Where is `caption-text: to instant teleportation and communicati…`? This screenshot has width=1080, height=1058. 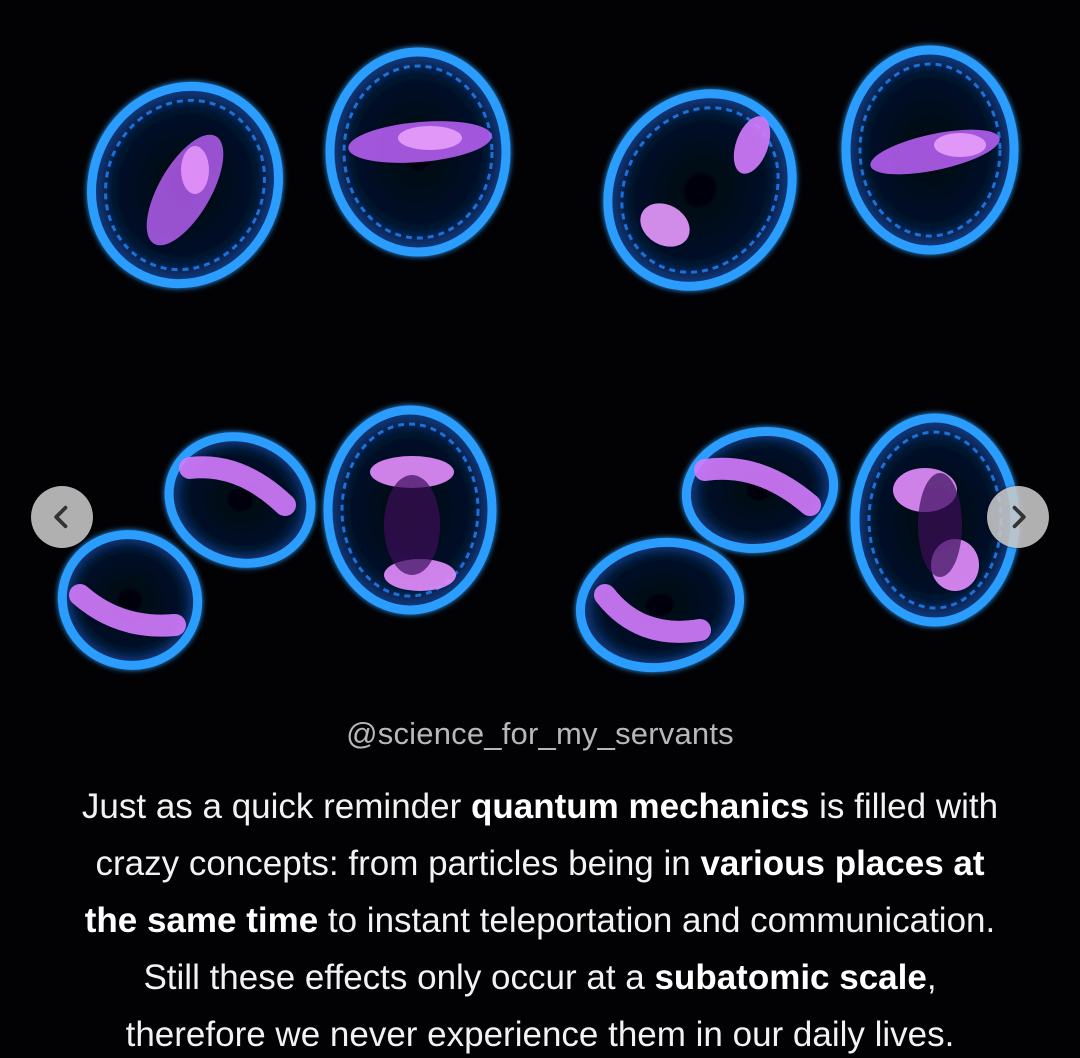
caption-text: to instant teleportation and communicati… is located at coordinates (657, 920).